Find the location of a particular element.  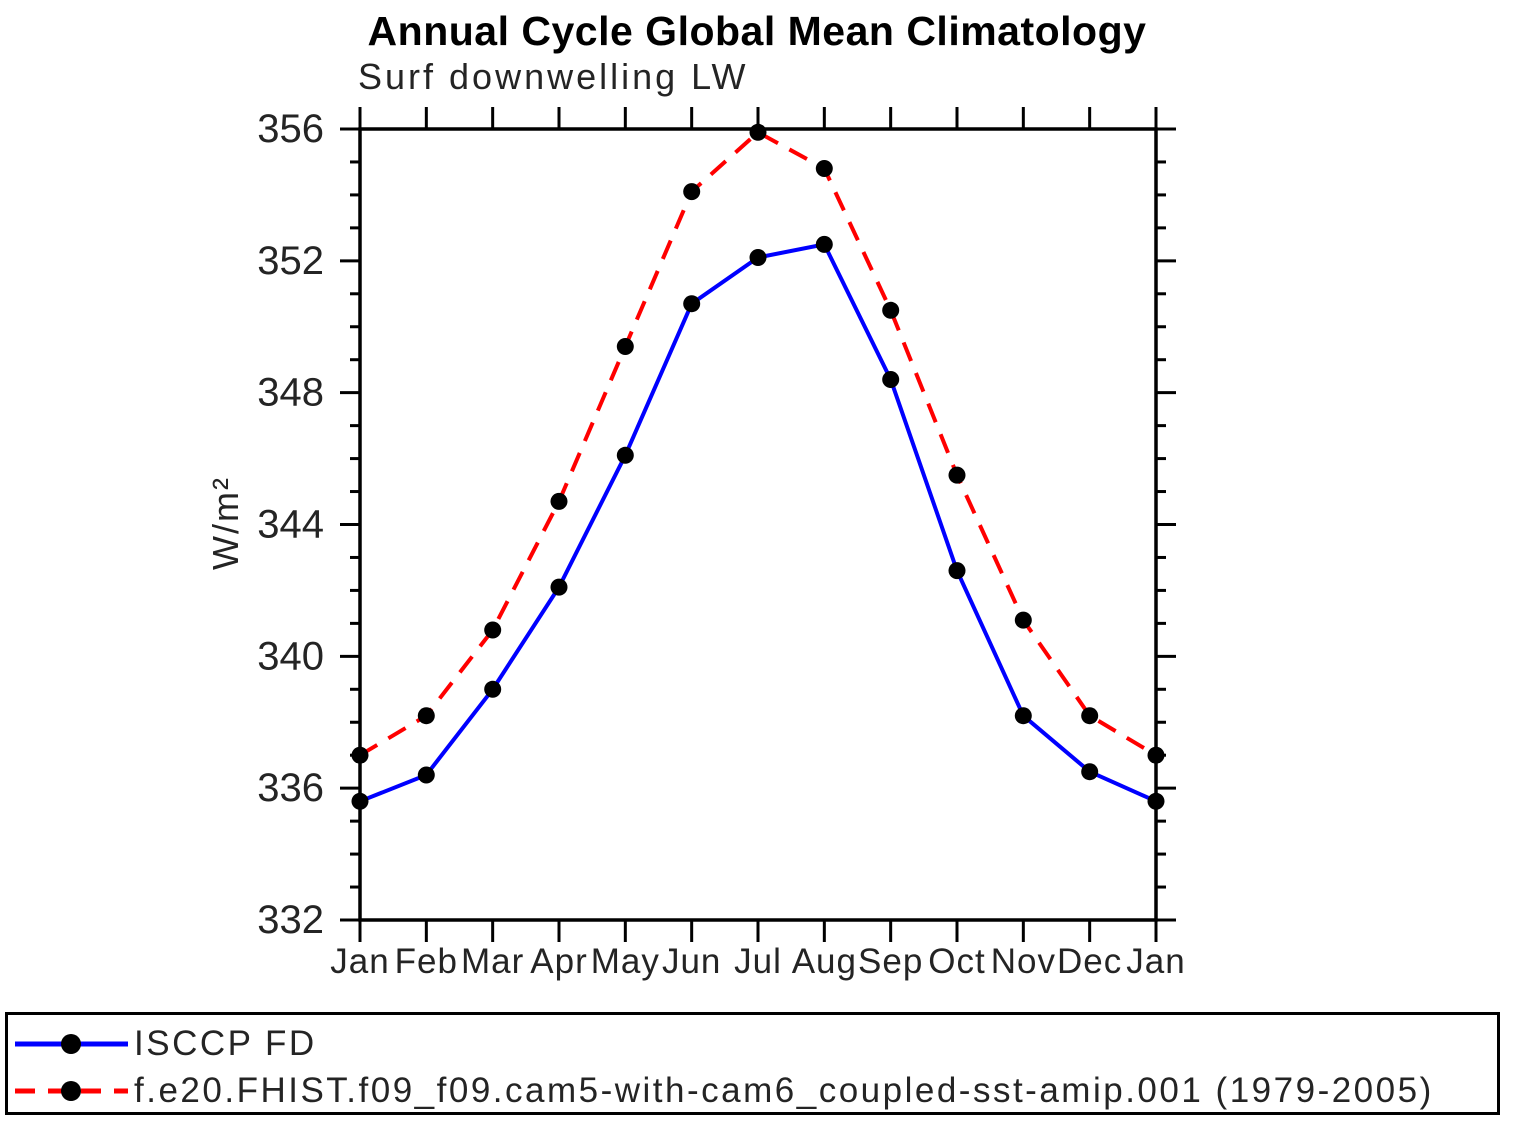

x-tick-label: Dec is located at coordinates (1089, 961).